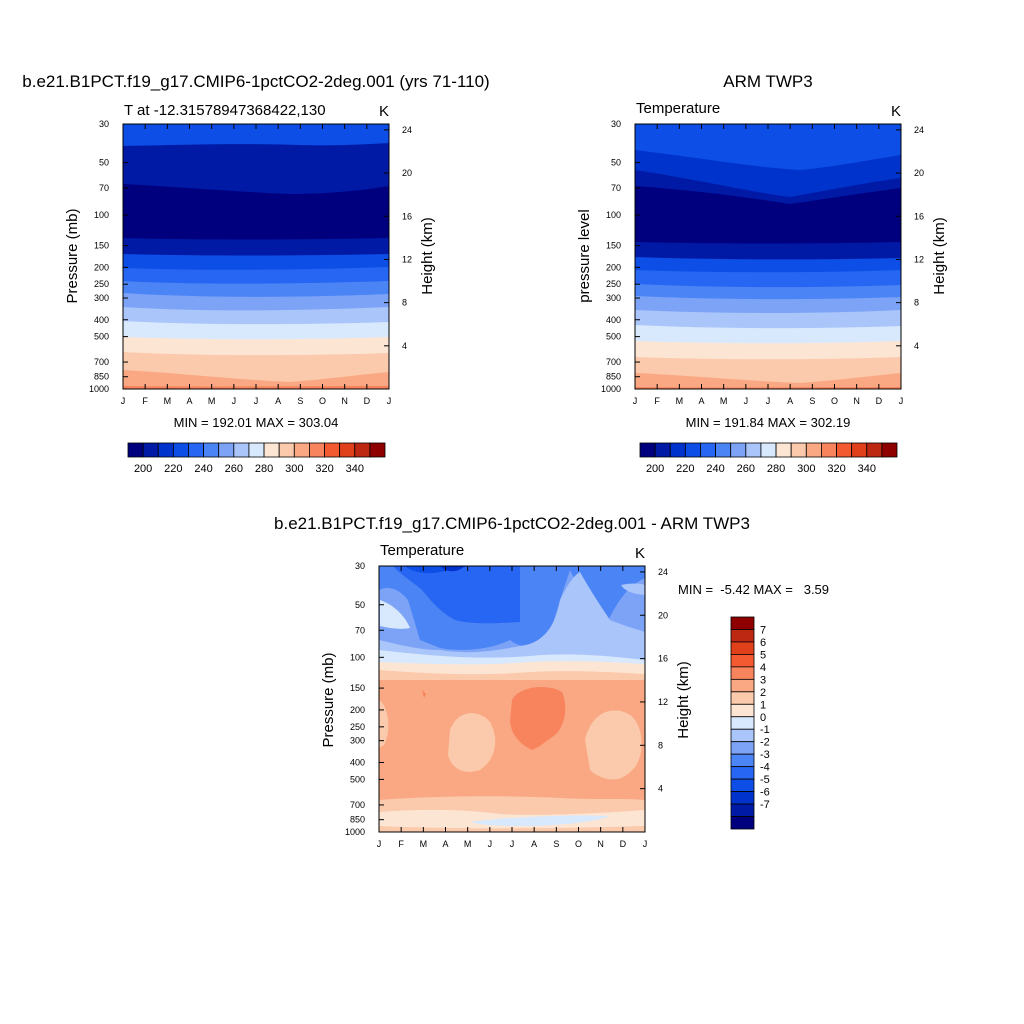 The height and width of the screenshot is (1024, 1024). What do you see at coordinates (407, 130) in the screenshot?
I see `panel1-height-tick-label: 24` at bounding box center [407, 130].